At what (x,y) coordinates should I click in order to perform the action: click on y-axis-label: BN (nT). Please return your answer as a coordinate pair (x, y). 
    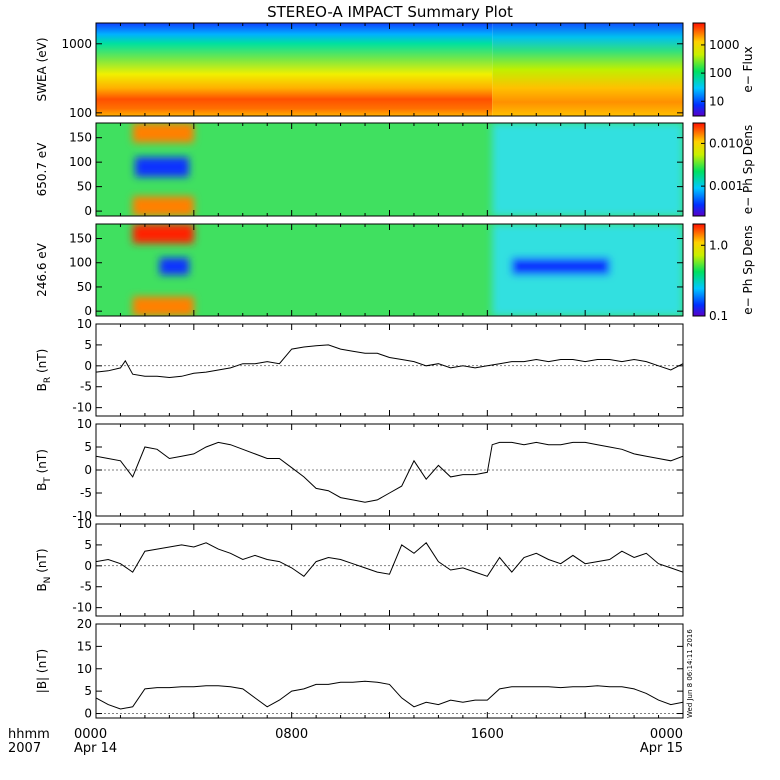
    Looking at the image, I should click on (44, 569).